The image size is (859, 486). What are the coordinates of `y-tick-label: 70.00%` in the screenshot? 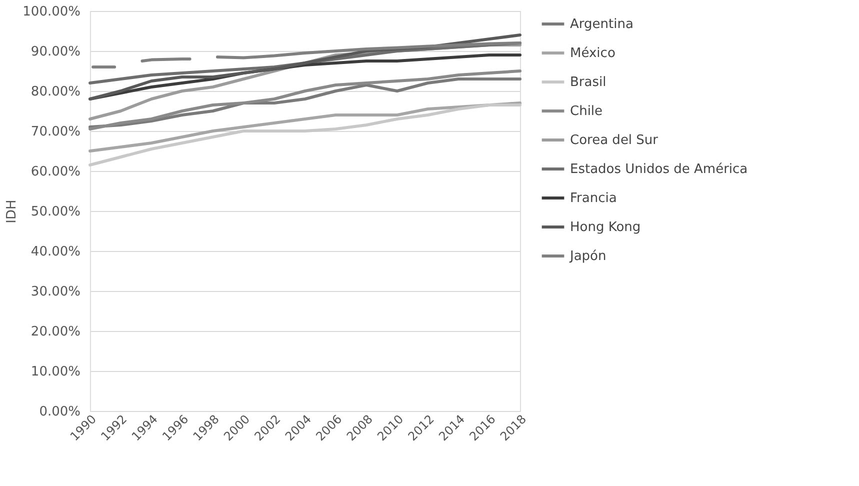 It's located at (55, 132).